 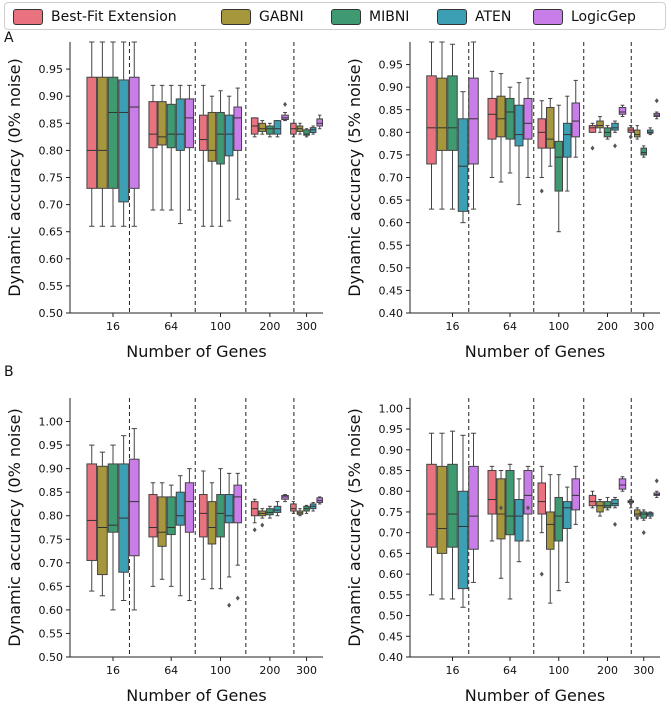 I want to click on legend-swatch, so click(x=28, y=17).